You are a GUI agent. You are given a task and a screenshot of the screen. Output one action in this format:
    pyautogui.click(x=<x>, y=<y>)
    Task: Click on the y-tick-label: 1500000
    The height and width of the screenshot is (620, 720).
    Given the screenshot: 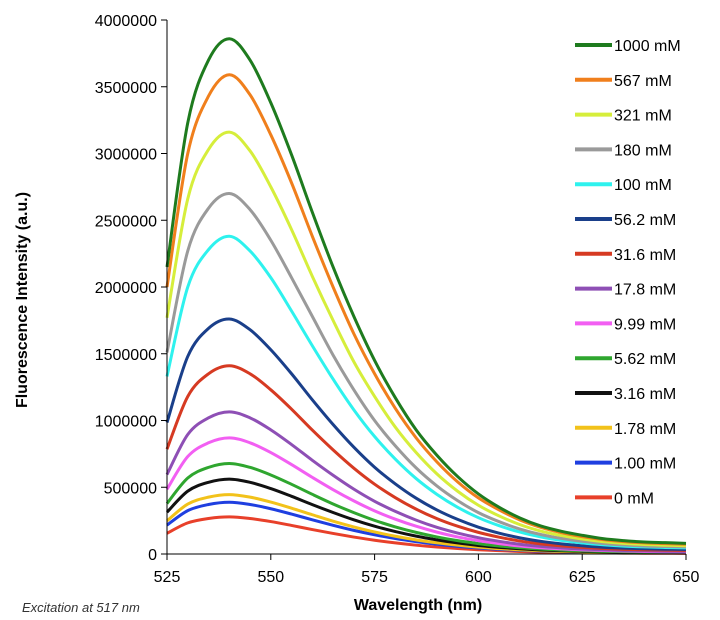 What is the action you would take?
    pyautogui.click(x=126, y=355)
    